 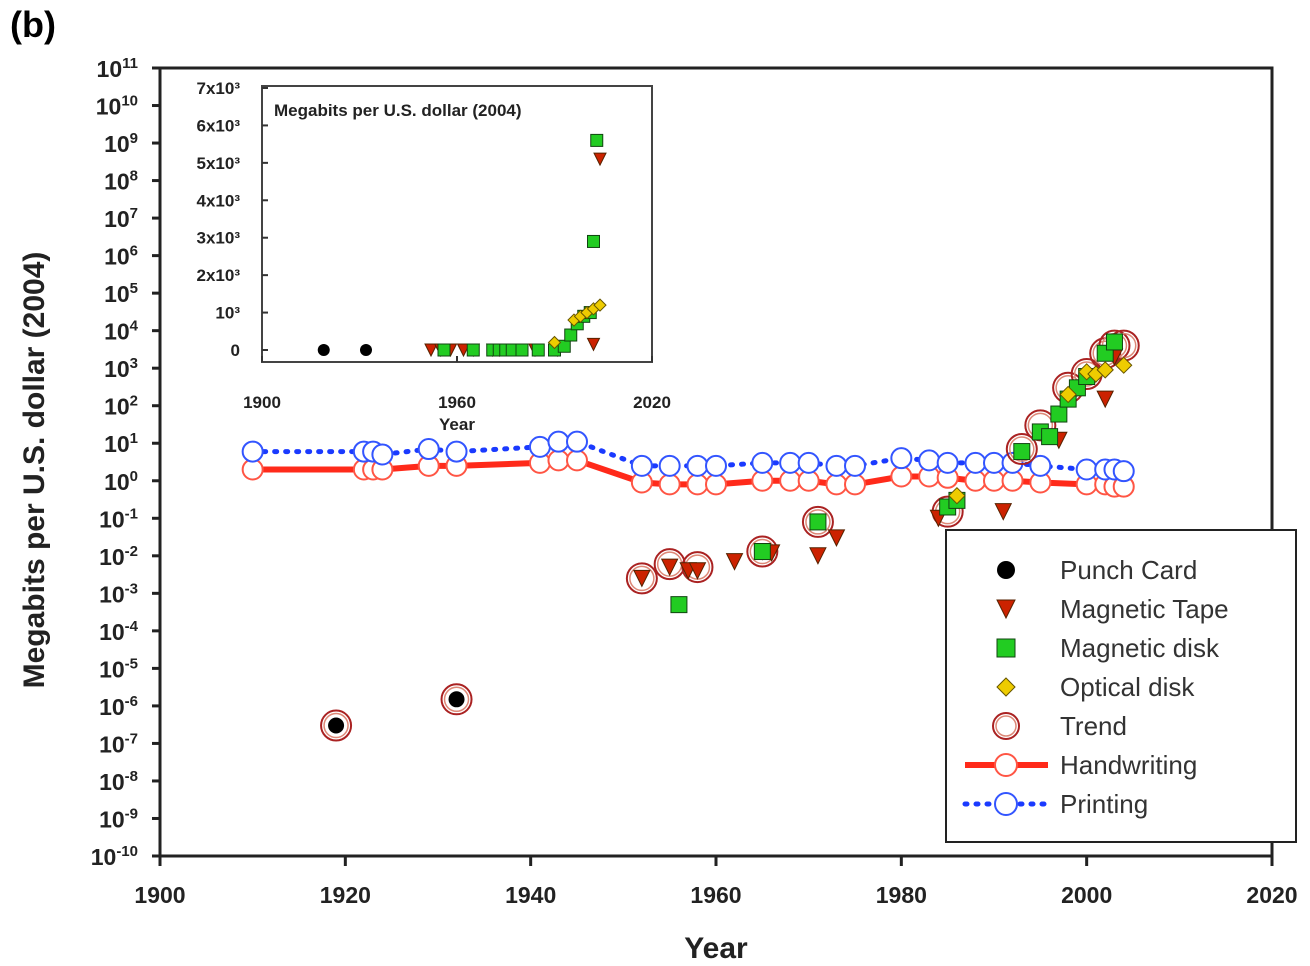 I want to click on y-tick-label: 10⁻⁹, so click(x=118, y=818).